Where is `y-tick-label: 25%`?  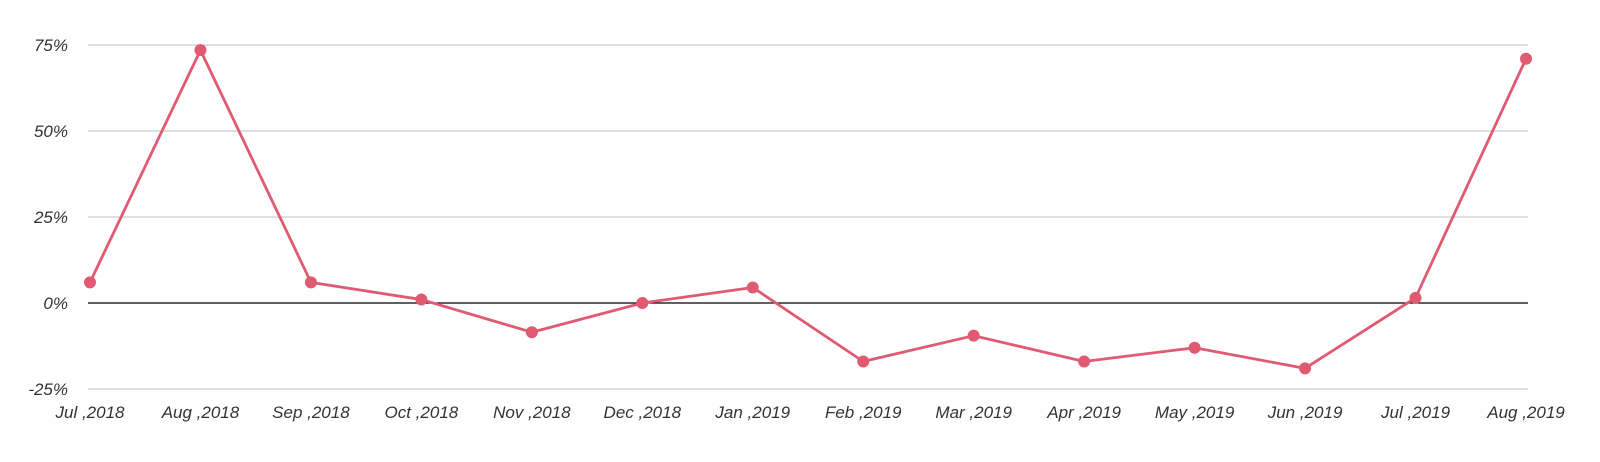 y-tick-label: 25% is located at coordinates (50, 217).